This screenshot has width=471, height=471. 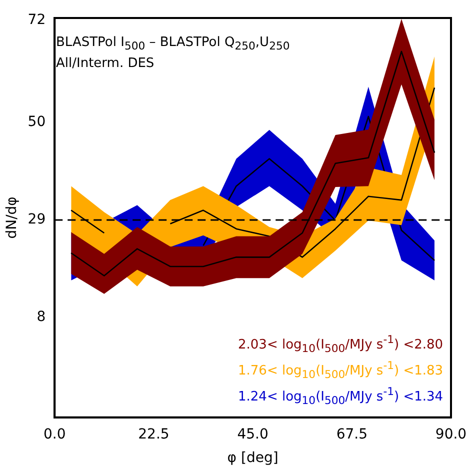 I want to click on text: All/Interm. DES, so click(x=106, y=63).